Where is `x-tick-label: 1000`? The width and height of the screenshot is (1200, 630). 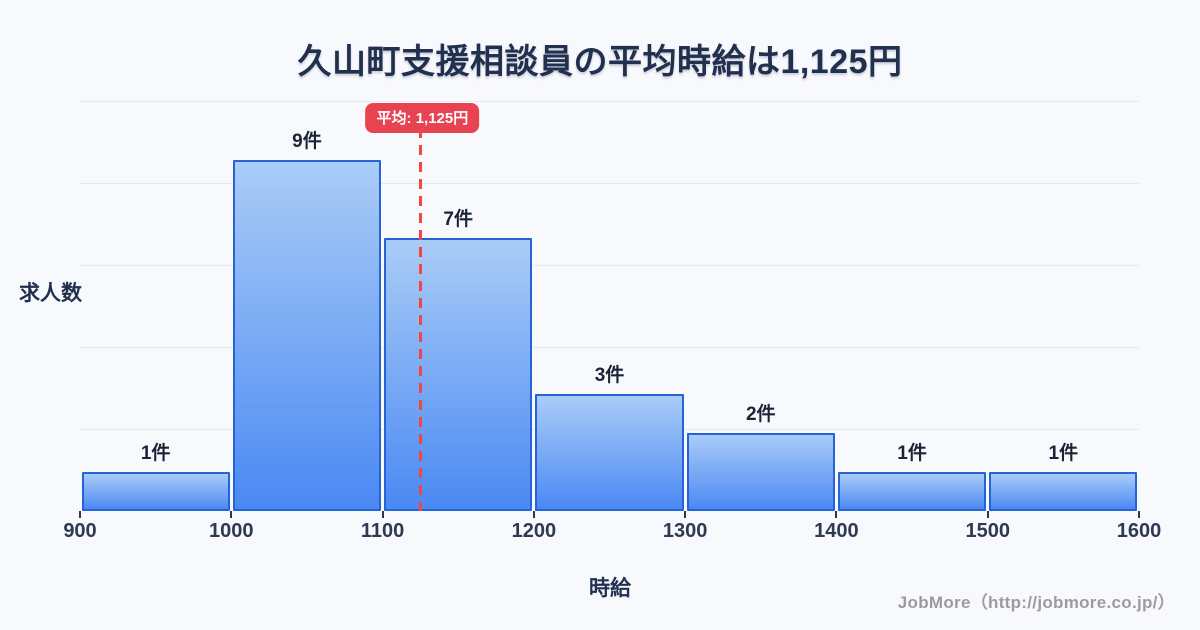
x-tick-label: 1000 is located at coordinates (231, 531).